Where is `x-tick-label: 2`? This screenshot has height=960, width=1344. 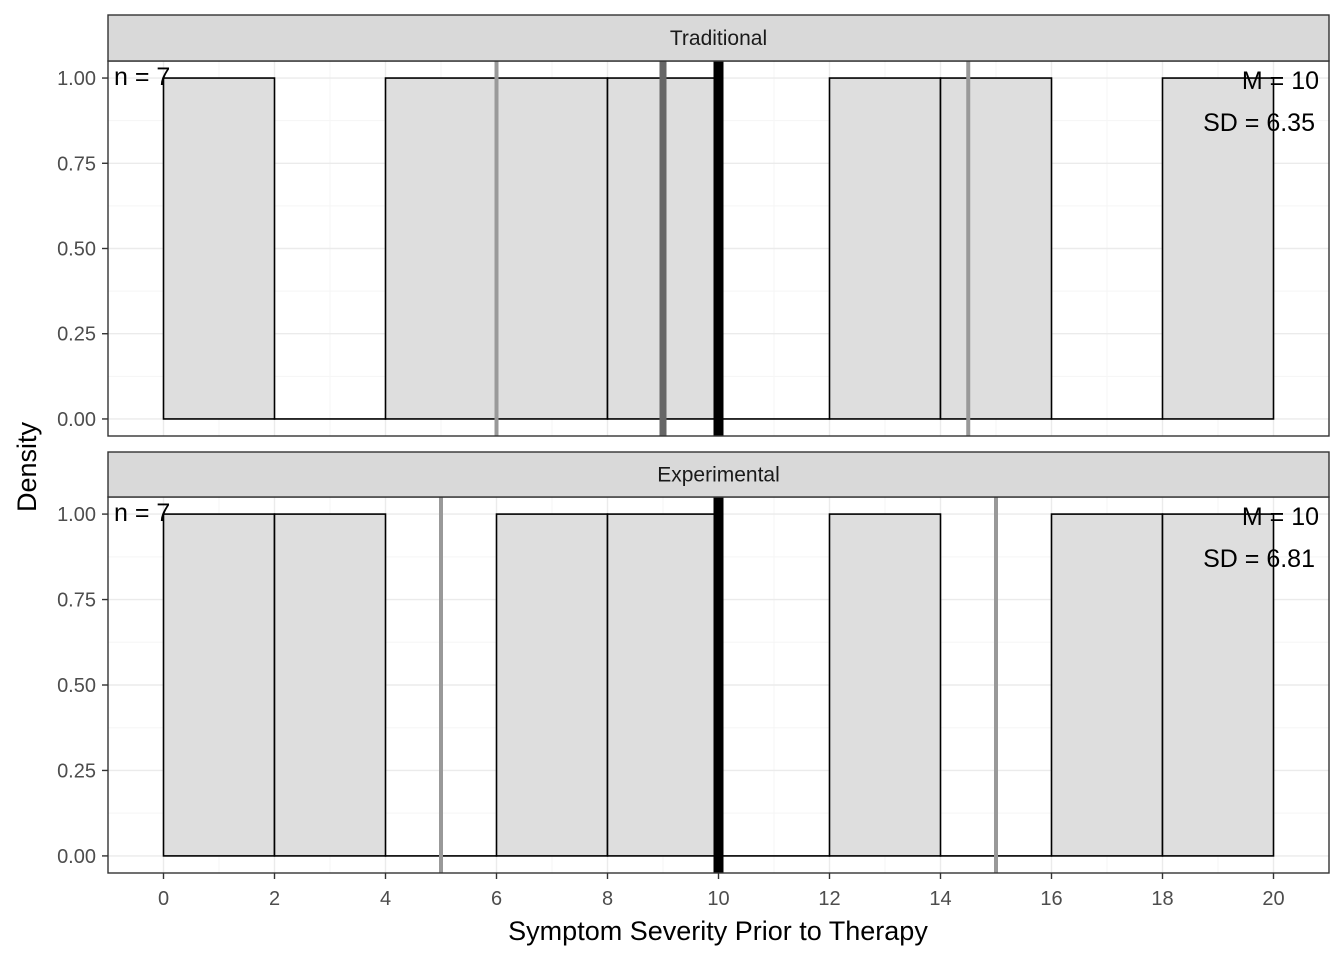
x-tick-label: 2 is located at coordinates (274, 899).